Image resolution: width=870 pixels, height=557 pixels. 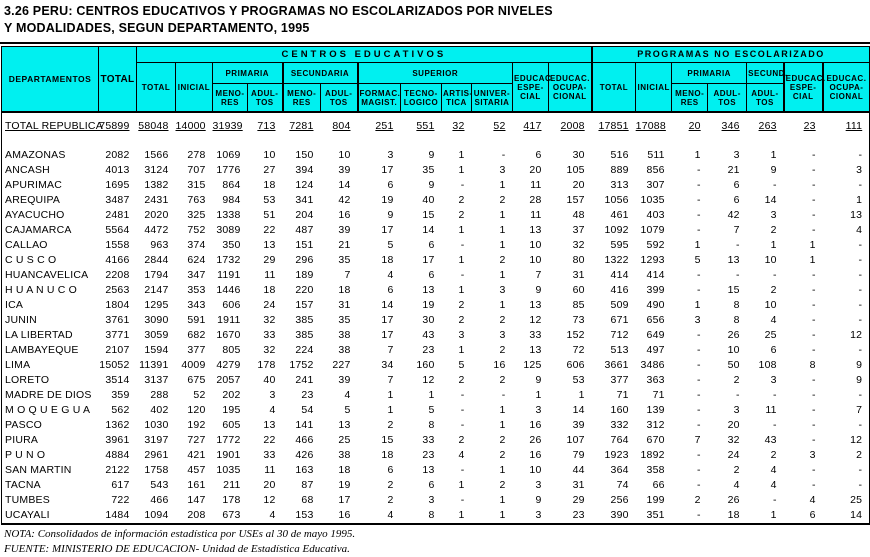 I want to click on cell-value: 48, so click(x=578, y=215).